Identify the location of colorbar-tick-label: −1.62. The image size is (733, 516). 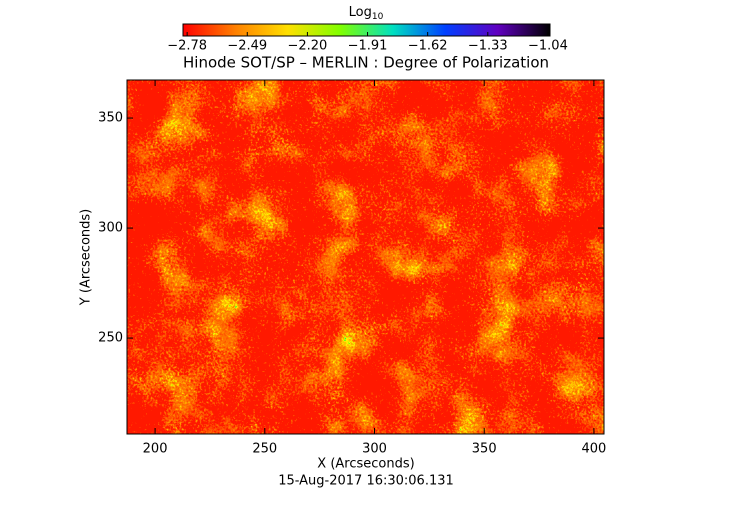
(428, 46).